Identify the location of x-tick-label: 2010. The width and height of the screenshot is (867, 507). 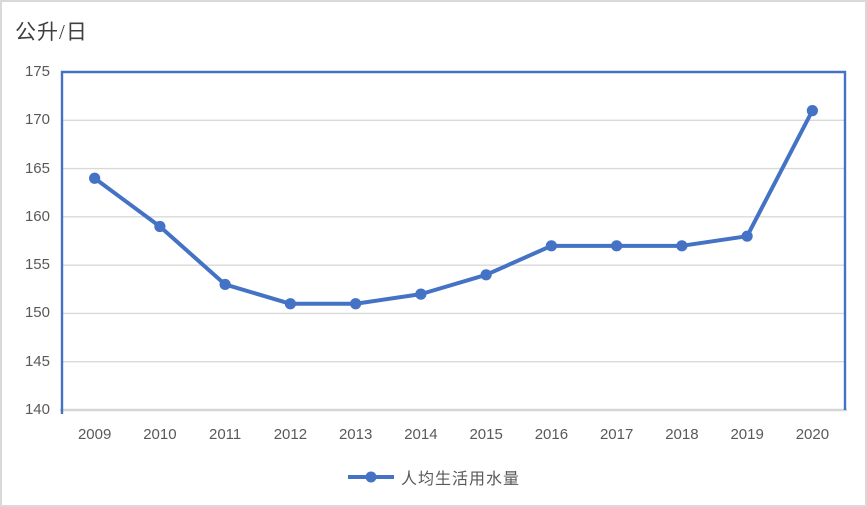
(160, 434).